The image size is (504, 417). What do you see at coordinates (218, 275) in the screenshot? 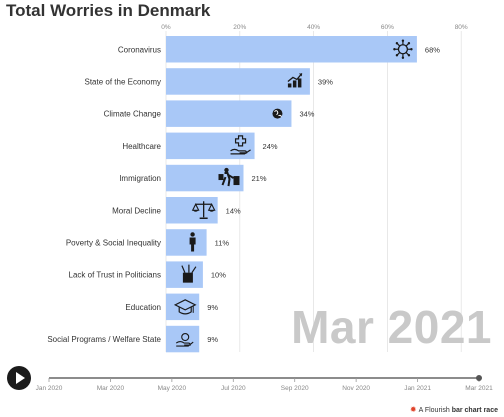
I see `value-label: 10%` at bounding box center [218, 275].